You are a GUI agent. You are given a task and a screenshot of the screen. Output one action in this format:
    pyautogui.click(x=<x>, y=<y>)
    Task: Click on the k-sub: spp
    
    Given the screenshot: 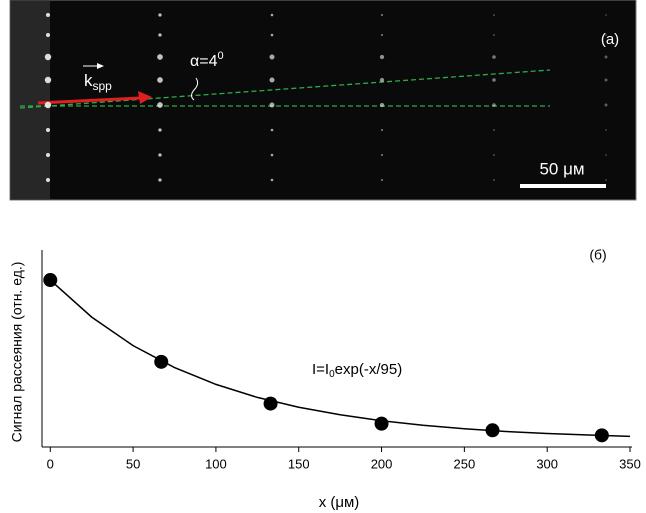 What is the action you would take?
    pyautogui.click(x=103, y=86)
    